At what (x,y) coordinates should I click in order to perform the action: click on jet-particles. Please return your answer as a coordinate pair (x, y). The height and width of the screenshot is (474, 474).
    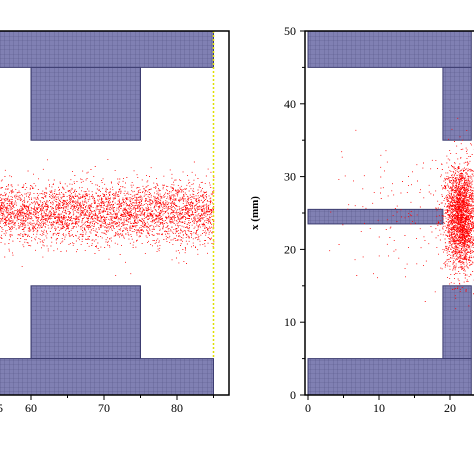
    Looking at the image, I should click on (107, 217).